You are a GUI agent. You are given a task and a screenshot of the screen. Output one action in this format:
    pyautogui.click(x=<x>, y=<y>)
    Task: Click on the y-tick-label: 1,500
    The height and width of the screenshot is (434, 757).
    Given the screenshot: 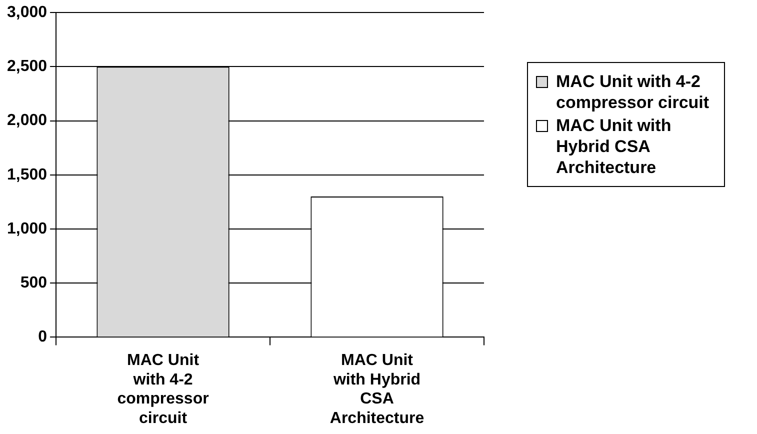 What is the action you would take?
    pyautogui.click(x=27, y=175)
    